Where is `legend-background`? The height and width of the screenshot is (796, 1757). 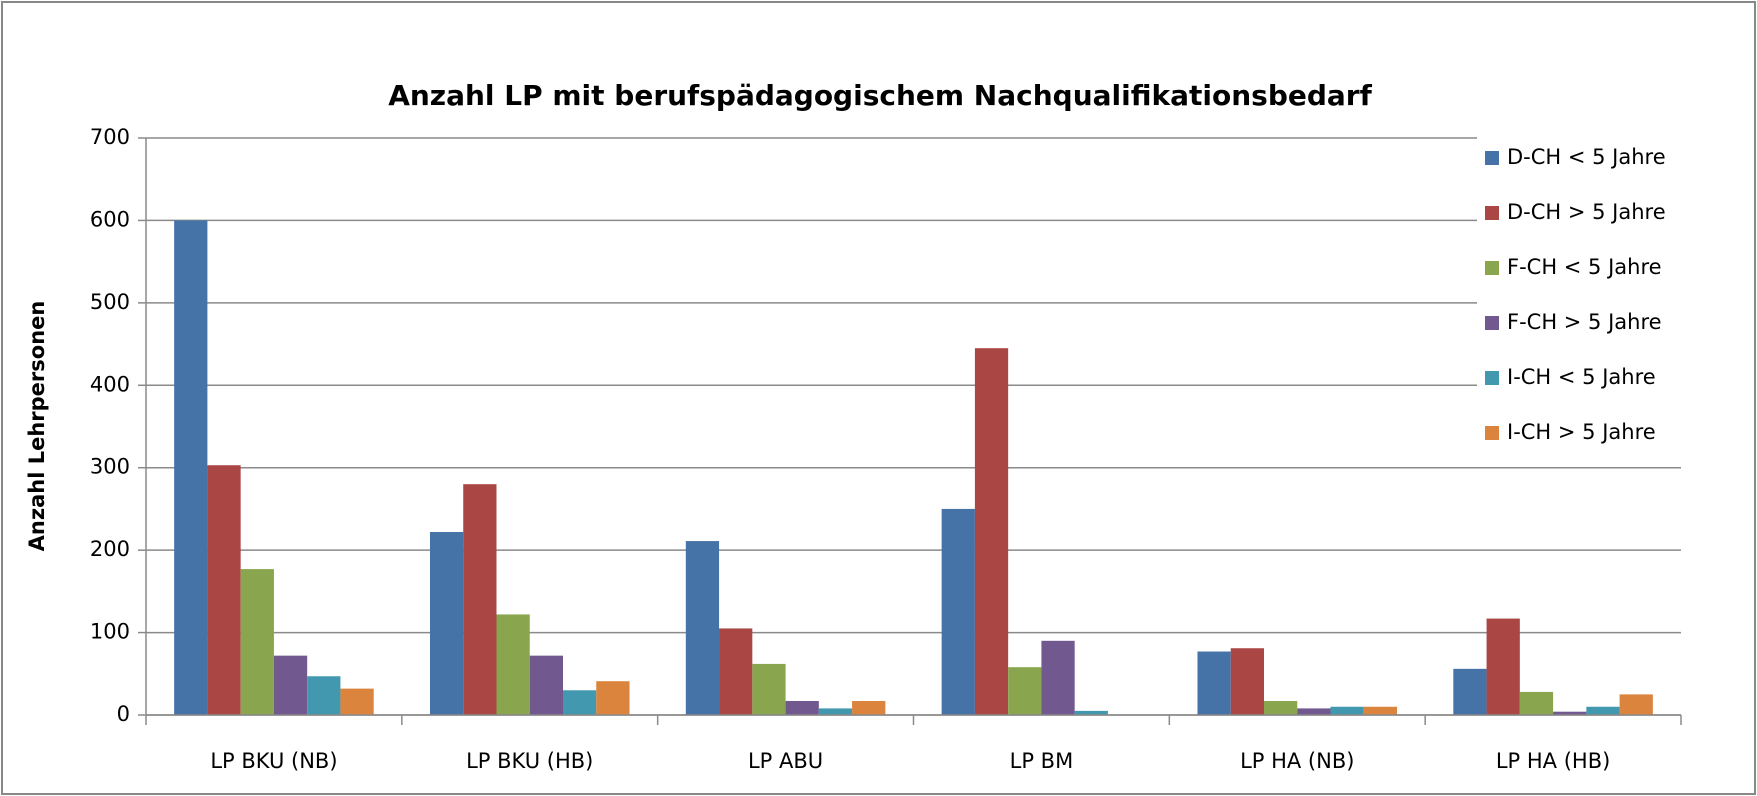 legend-background is located at coordinates (1587, 297).